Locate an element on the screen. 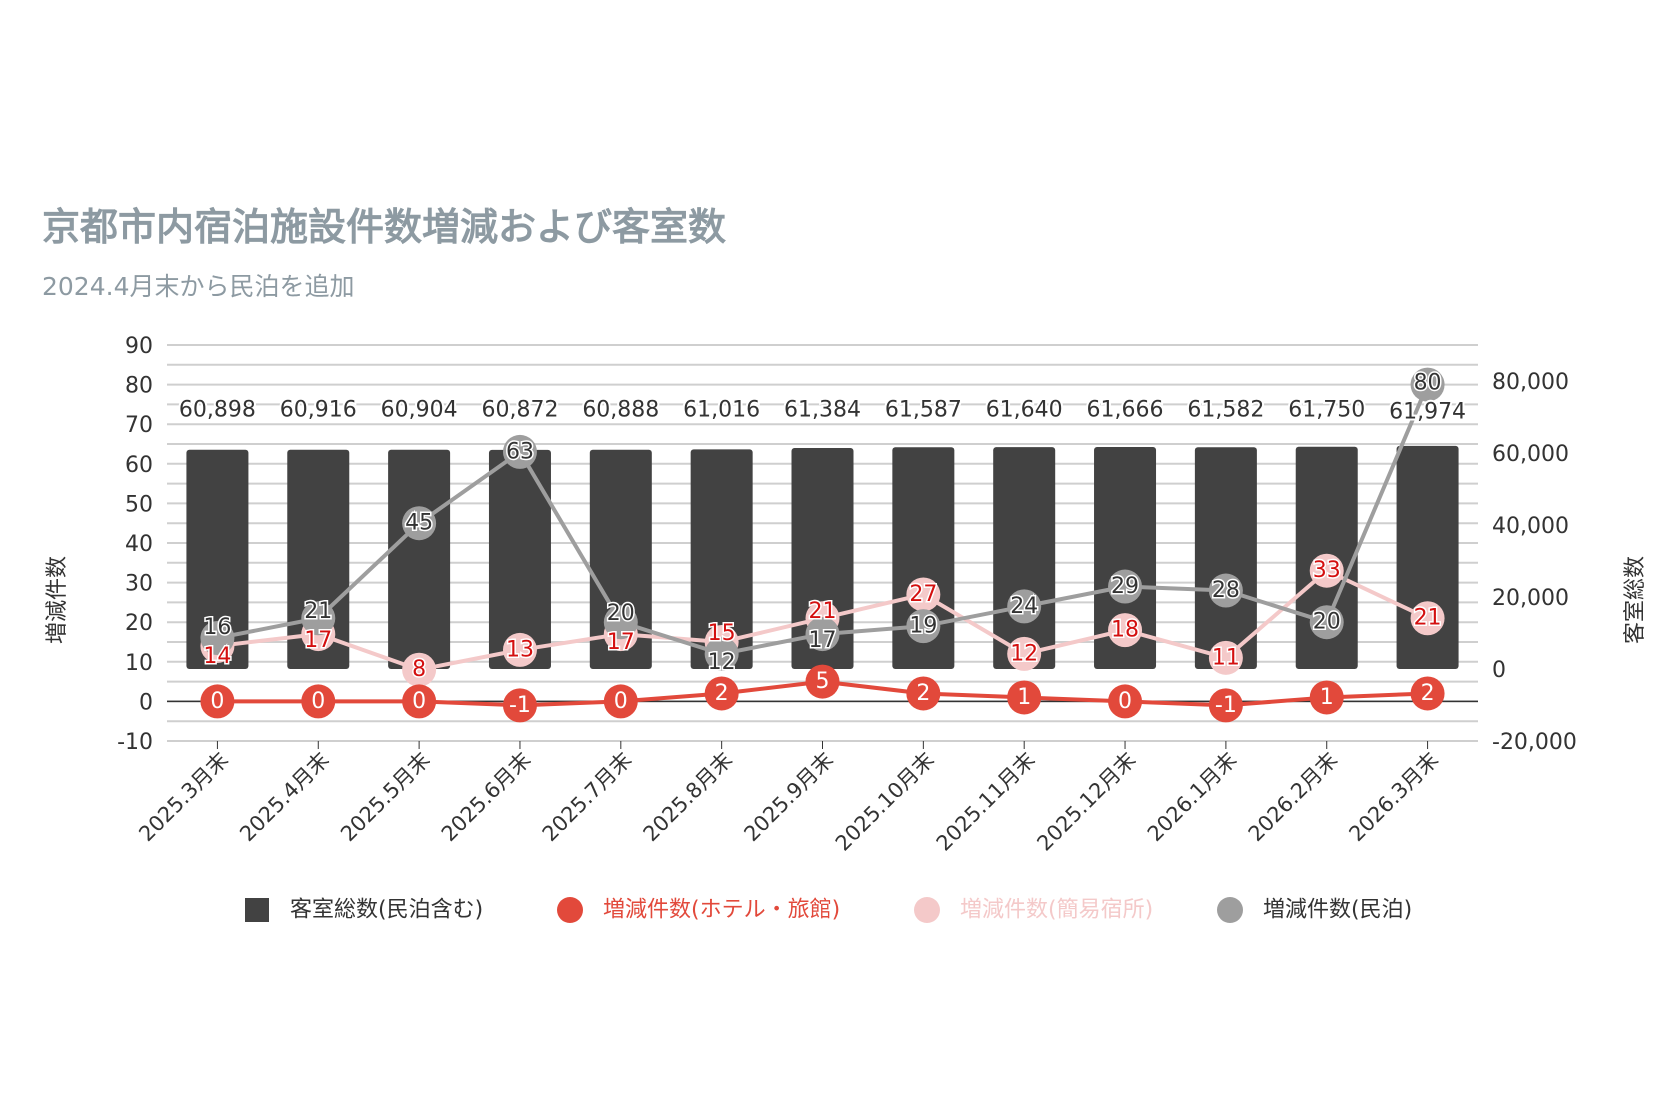 Image resolution: width=1680 pixels, height=1120 pixels. bar-data-label: 61,384 is located at coordinates (822, 410).